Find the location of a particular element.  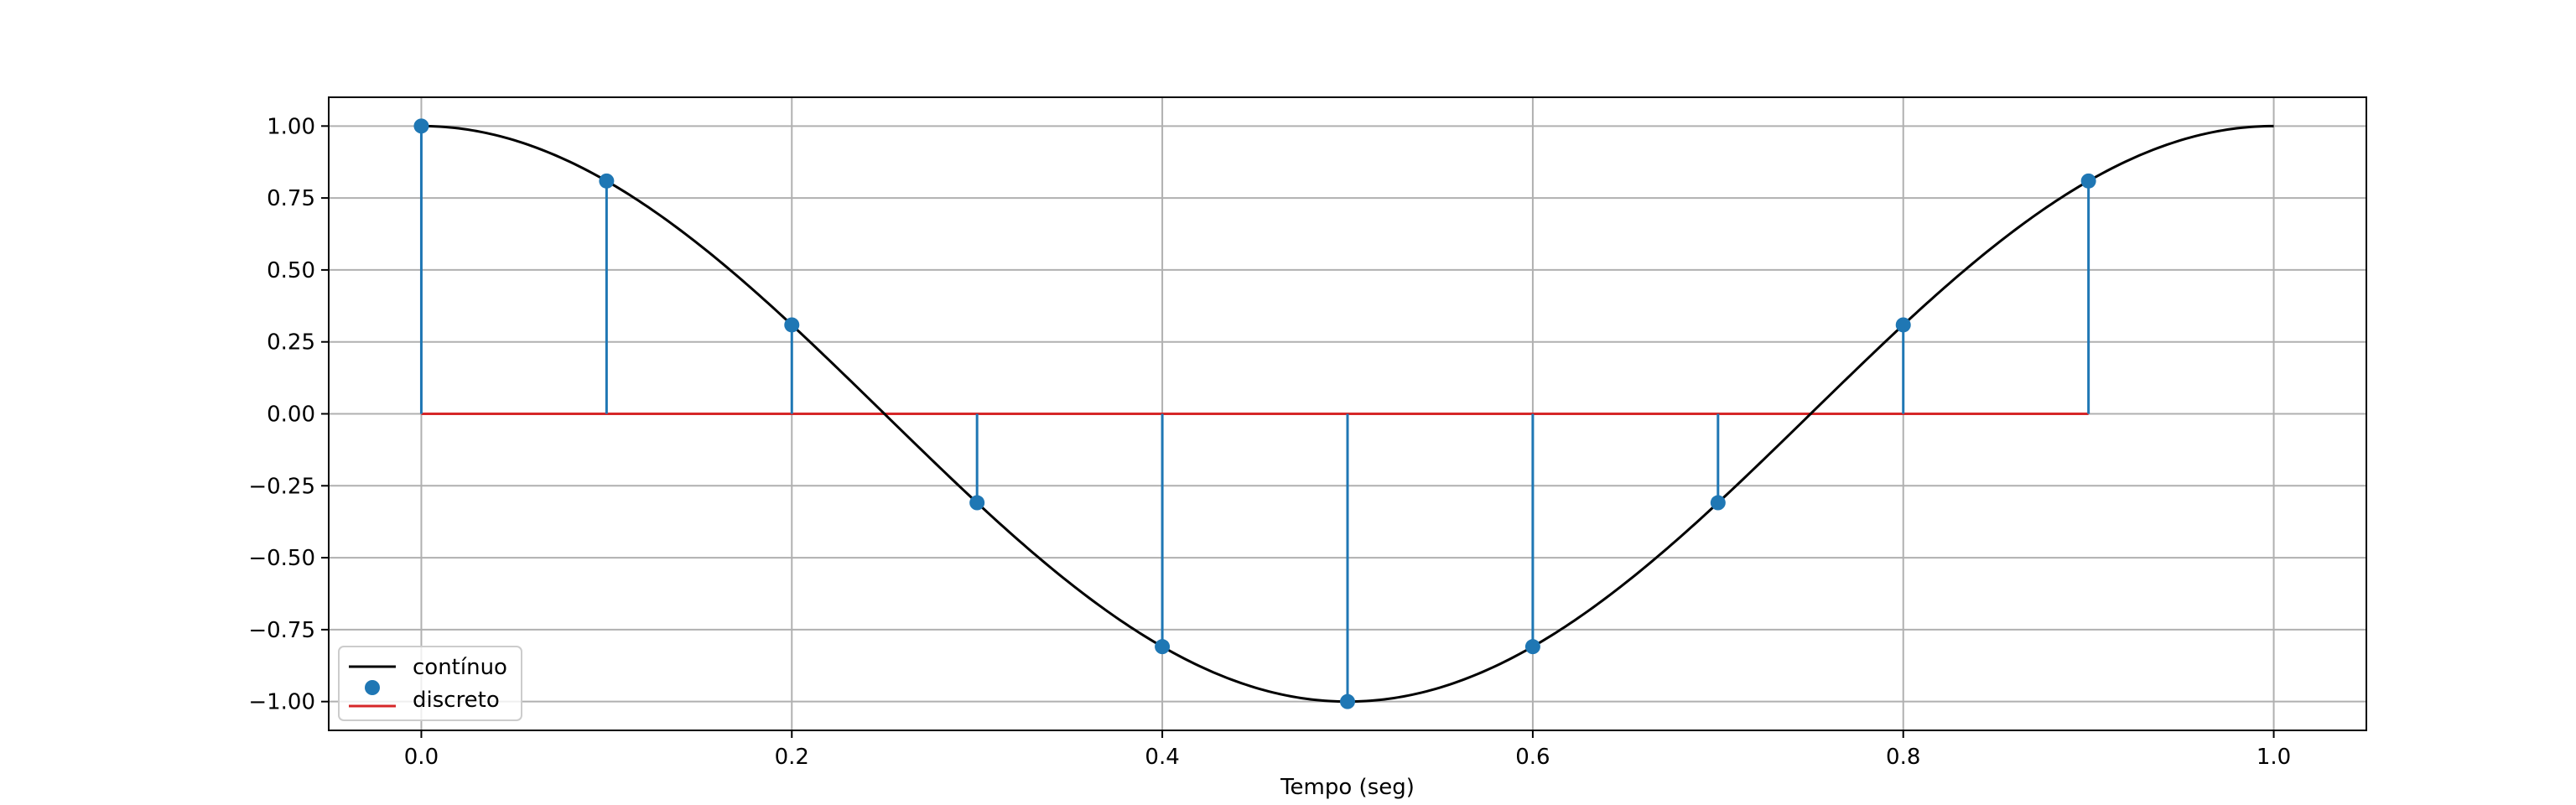

y-tick-label: 0.50 is located at coordinates (291, 270).